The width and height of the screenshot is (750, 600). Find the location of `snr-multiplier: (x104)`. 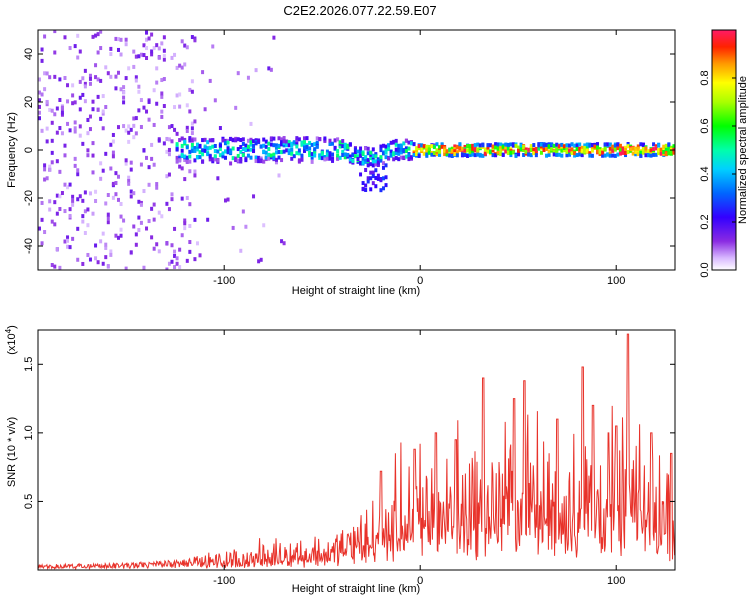

snr-multiplier: (x104) is located at coordinates (11, 340).